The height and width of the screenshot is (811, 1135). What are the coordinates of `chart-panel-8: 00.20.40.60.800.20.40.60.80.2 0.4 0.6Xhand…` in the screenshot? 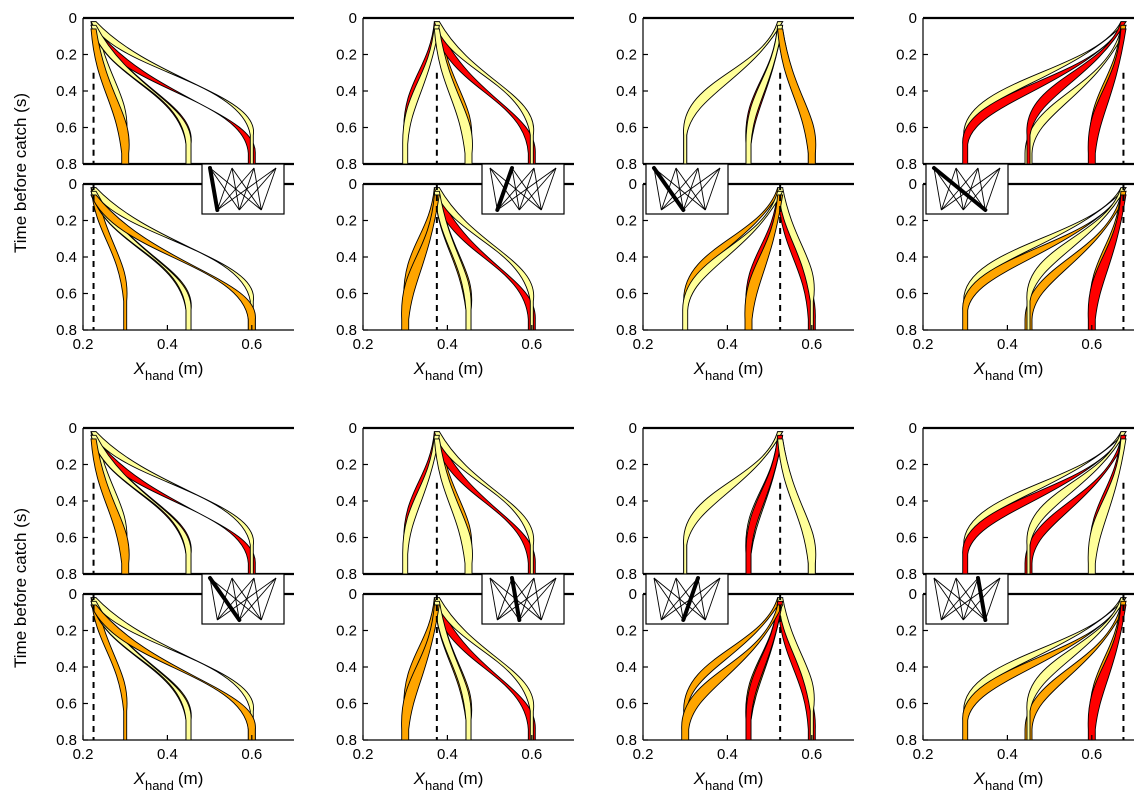 It's located at (1015, 606).